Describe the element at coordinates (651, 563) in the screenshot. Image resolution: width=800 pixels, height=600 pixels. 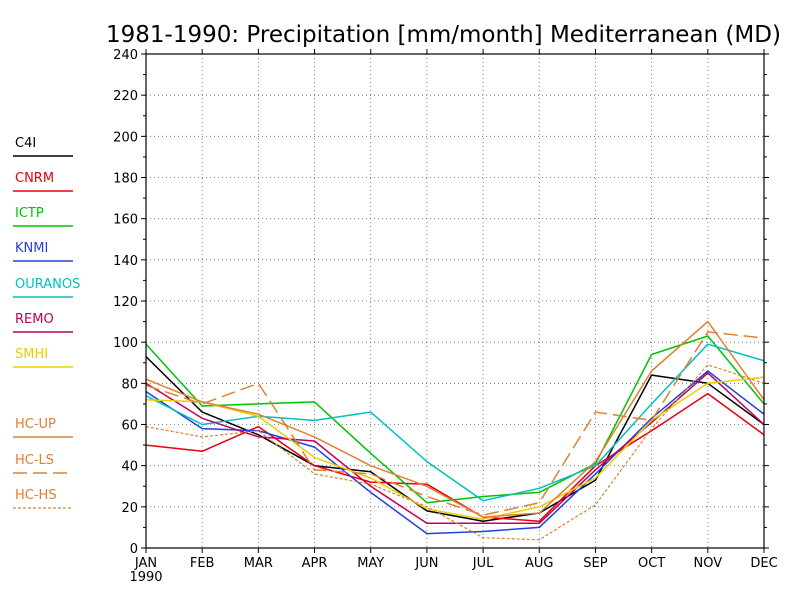
I see `x-tick-label: OCT` at that location.